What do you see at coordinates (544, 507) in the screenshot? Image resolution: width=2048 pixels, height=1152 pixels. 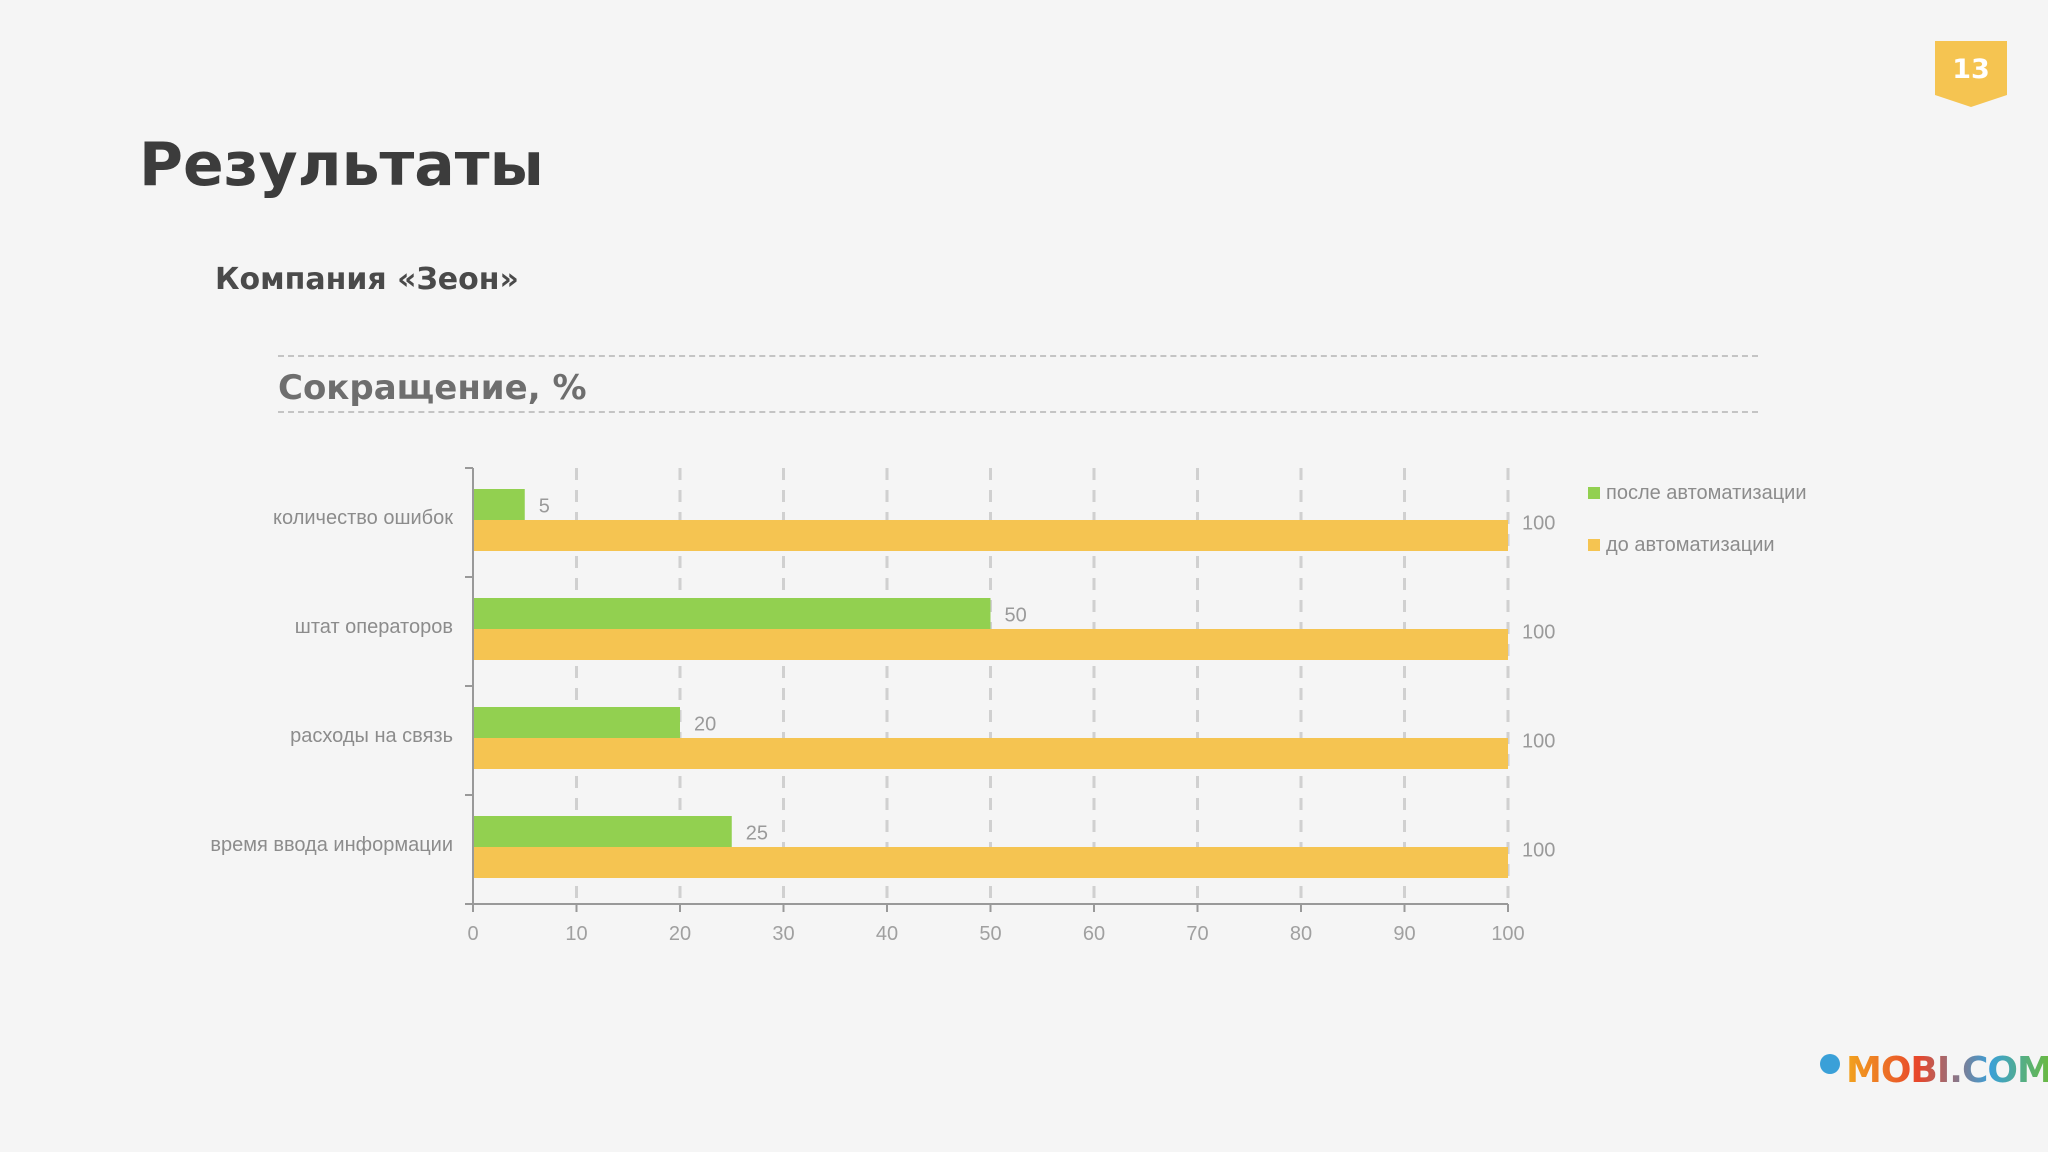 I see `data-label-after: 5` at bounding box center [544, 507].